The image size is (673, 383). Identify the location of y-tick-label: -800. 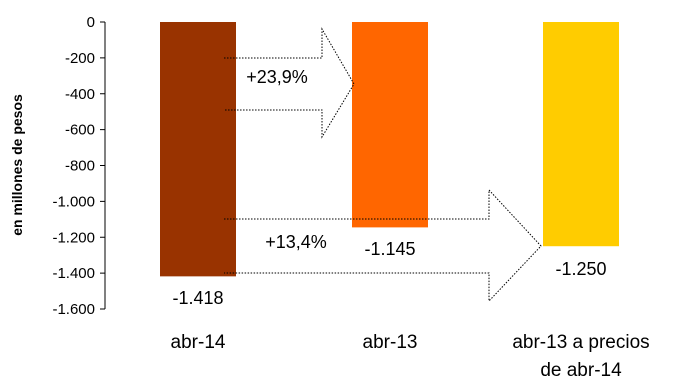
(80, 166).